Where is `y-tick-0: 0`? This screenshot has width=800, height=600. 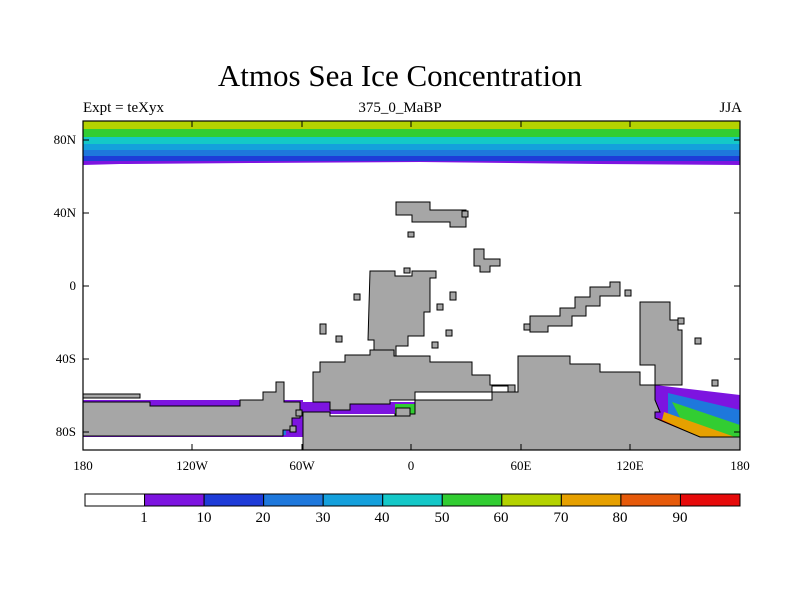 y-tick-0: 0 is located at coordinates (73, 285).